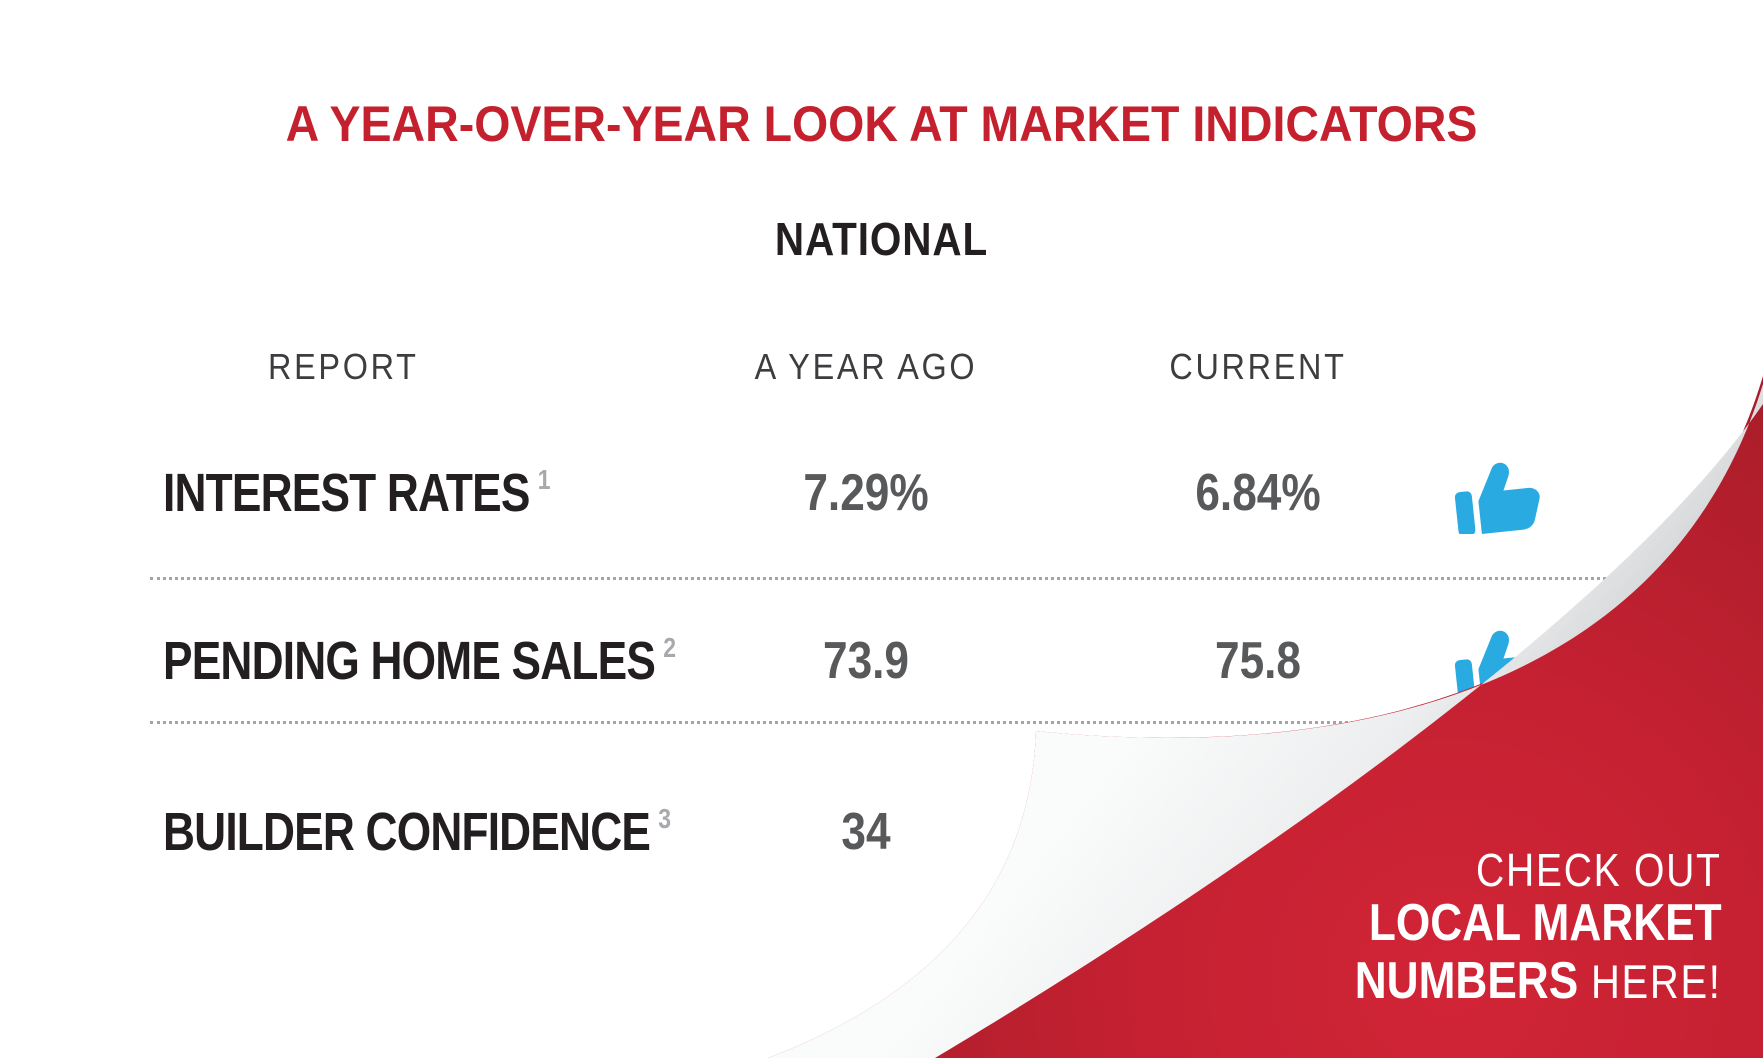  Describe the element at coordinates (409, 661) in the screenshot. I see `report-label-text: PENDING HOME SALES` at that location.